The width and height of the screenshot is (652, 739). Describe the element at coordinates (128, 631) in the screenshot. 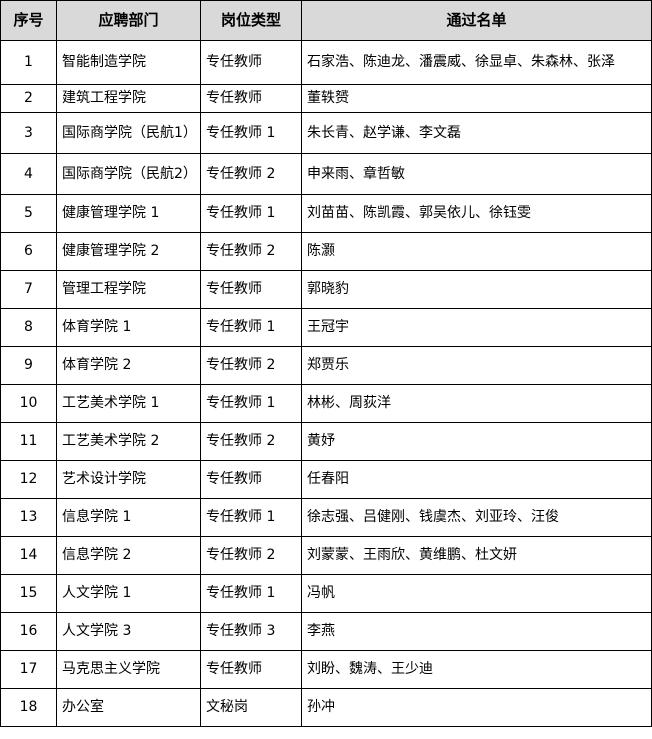

I see `row-department: 人文学院 3` at that location.